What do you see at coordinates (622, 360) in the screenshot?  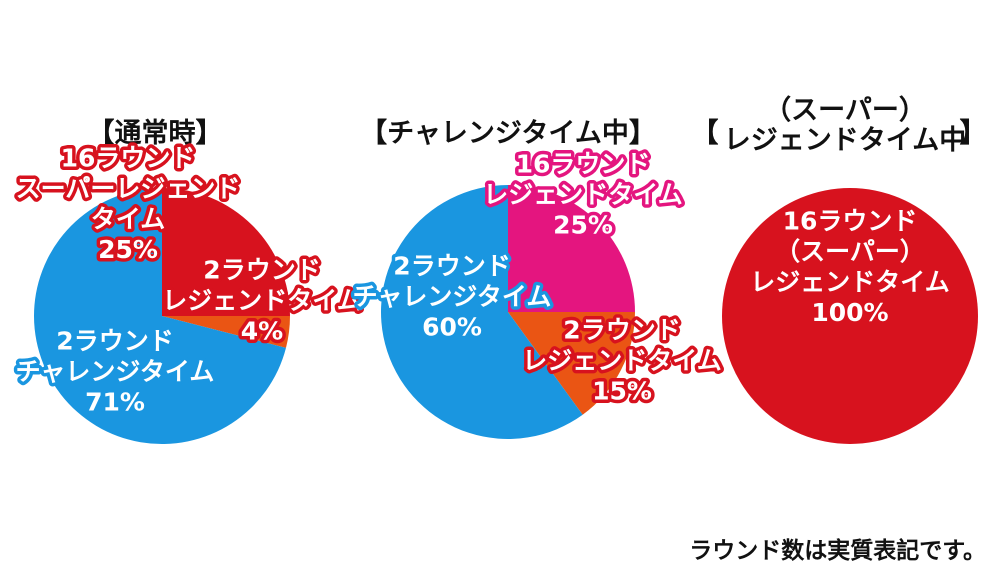 I see `pie-2-slice-2-label-line-2: レジェンドタイム` at bounding box center [622, 360].